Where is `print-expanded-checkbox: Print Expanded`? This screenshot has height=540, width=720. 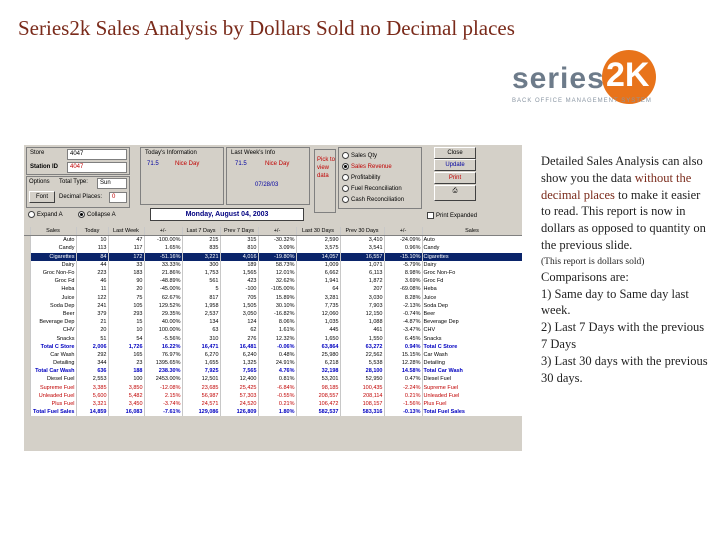
print-expanded-checkbox: Print Expanded is located at coordinates (452, 215).